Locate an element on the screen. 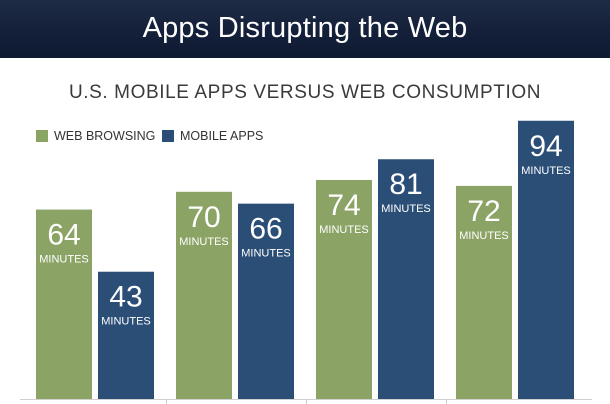 This screenshot has width=610, height=404. bar-value-label: 74 is located at coordinates (343, 205).